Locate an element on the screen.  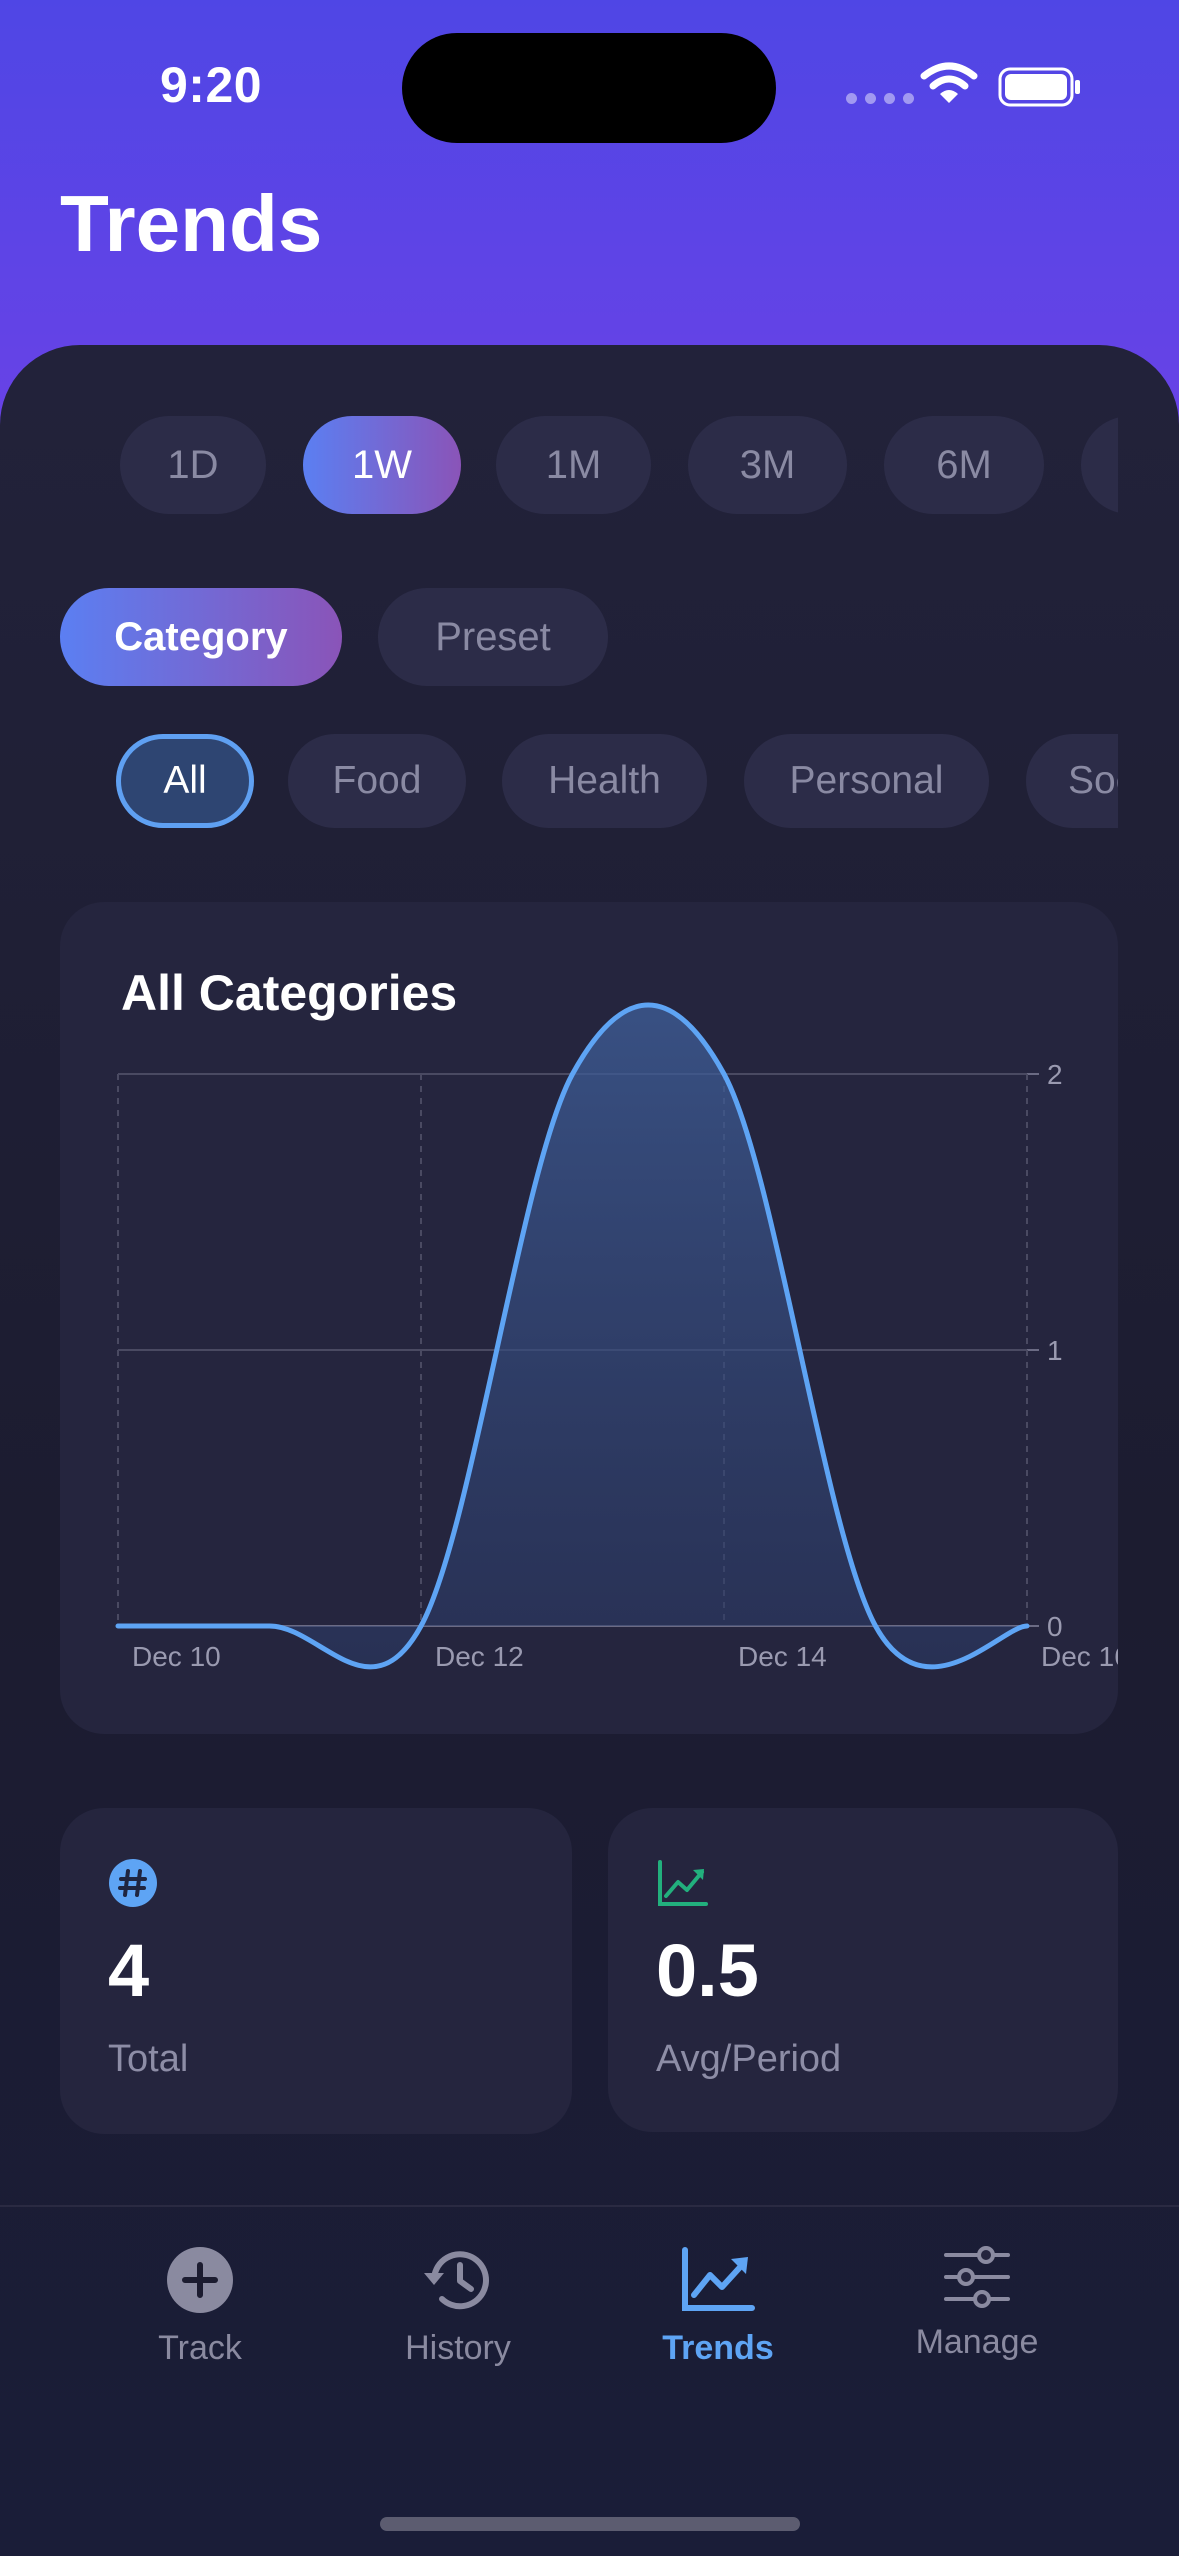
tab-trends: Trends is located at coordinates (718, 2306).